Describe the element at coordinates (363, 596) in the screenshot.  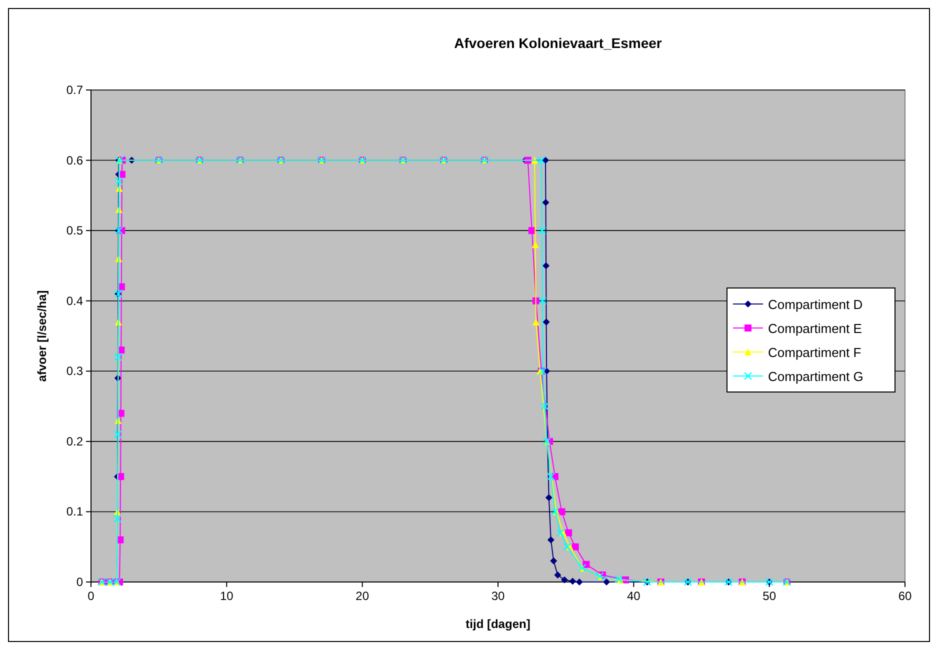
I see `x-tick-label: 20` at that location.